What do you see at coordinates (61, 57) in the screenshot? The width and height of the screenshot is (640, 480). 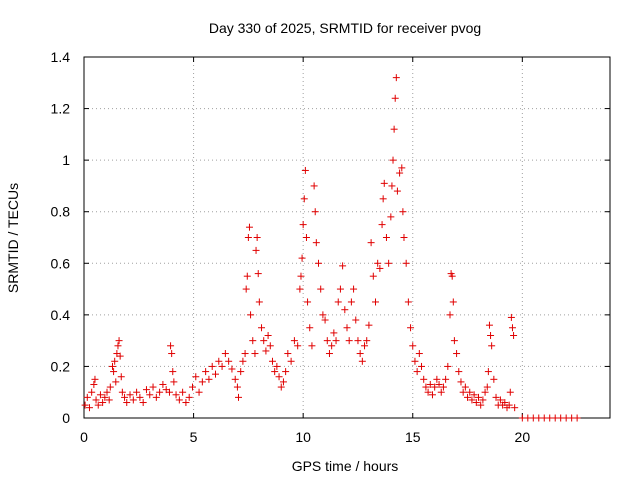 I see `y-tick-label: 1.4` at bounding box center [61, 57].